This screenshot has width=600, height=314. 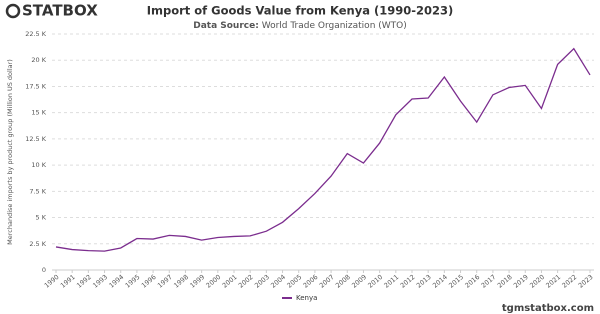 What do you see at coordinates (489, 281) in the screenshot?
I see `x-tick-label: 2017` at bounding box center [489, 281].